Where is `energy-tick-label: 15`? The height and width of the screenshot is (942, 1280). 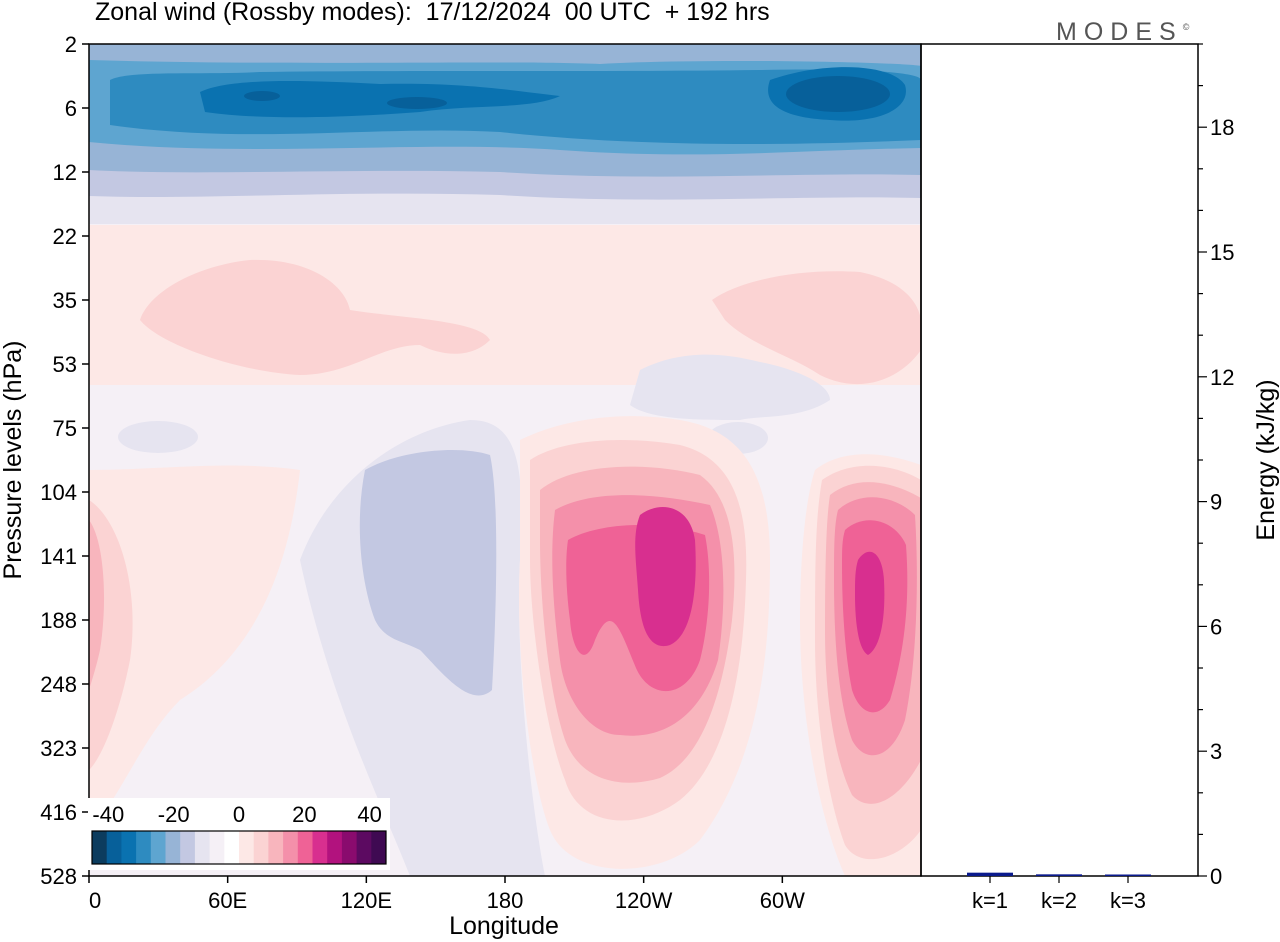 energy-tick-label: 15 is located at coordinates (1222, 252).